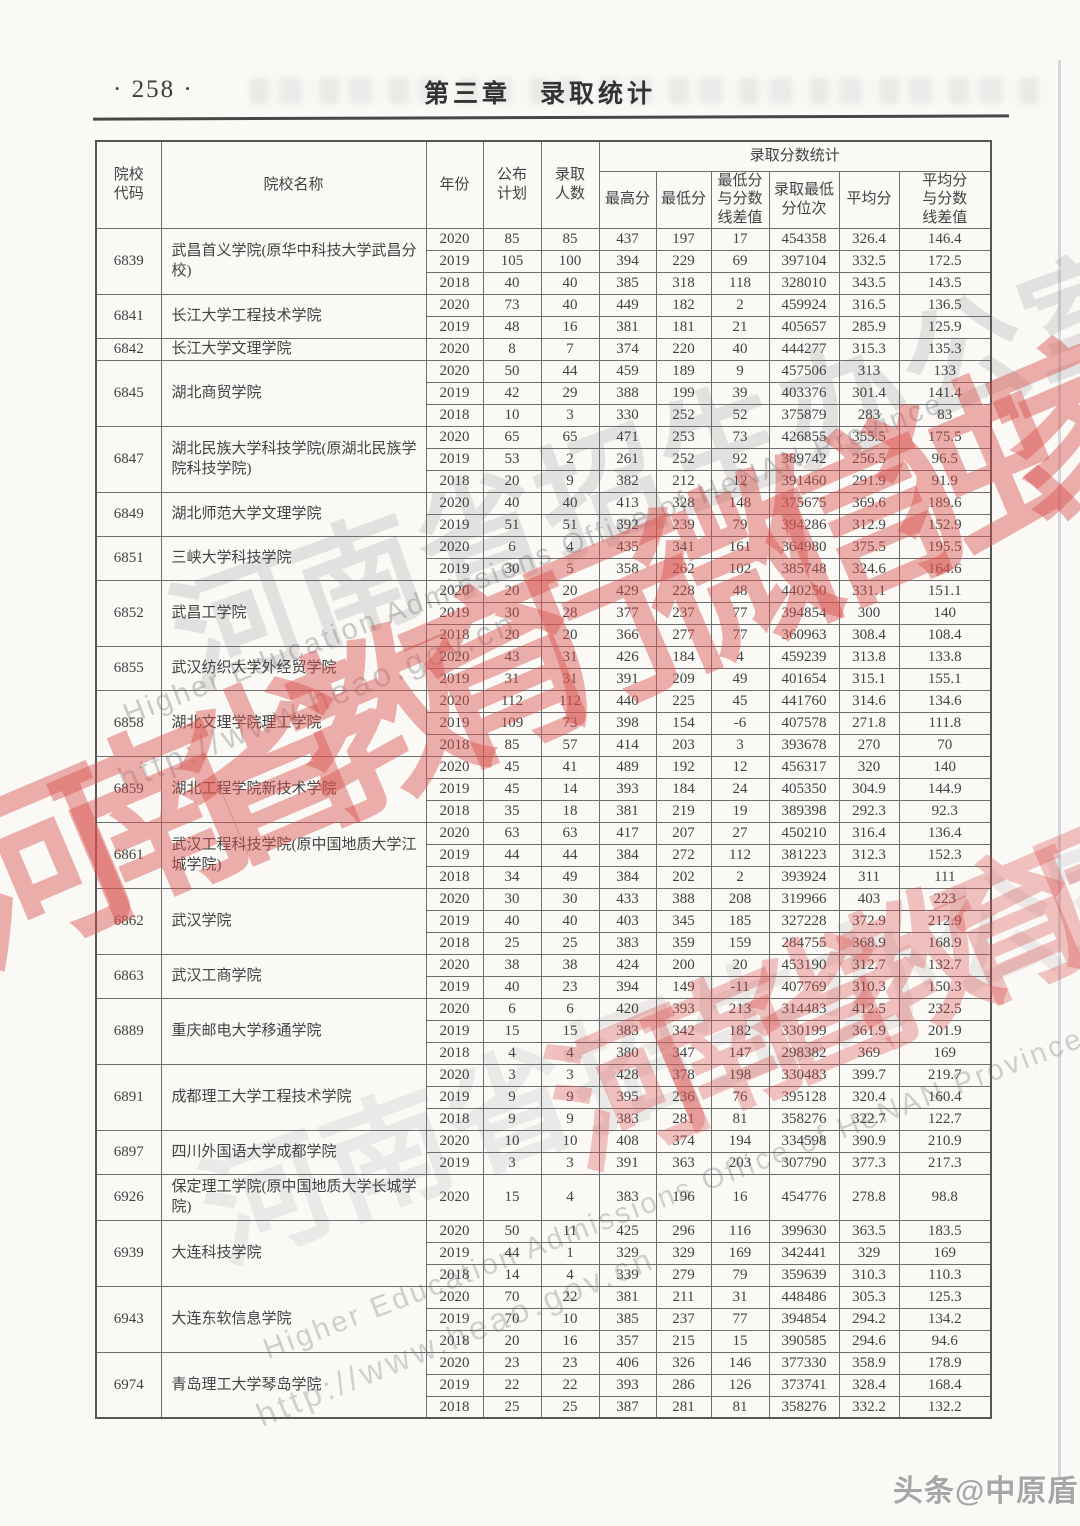 This screenshot has width=1080, height=1526. What do you see at coordinates (869, 283) in the screenshot?
I see `cell-avg-score: 343.5` at bounding box center [869, 283].